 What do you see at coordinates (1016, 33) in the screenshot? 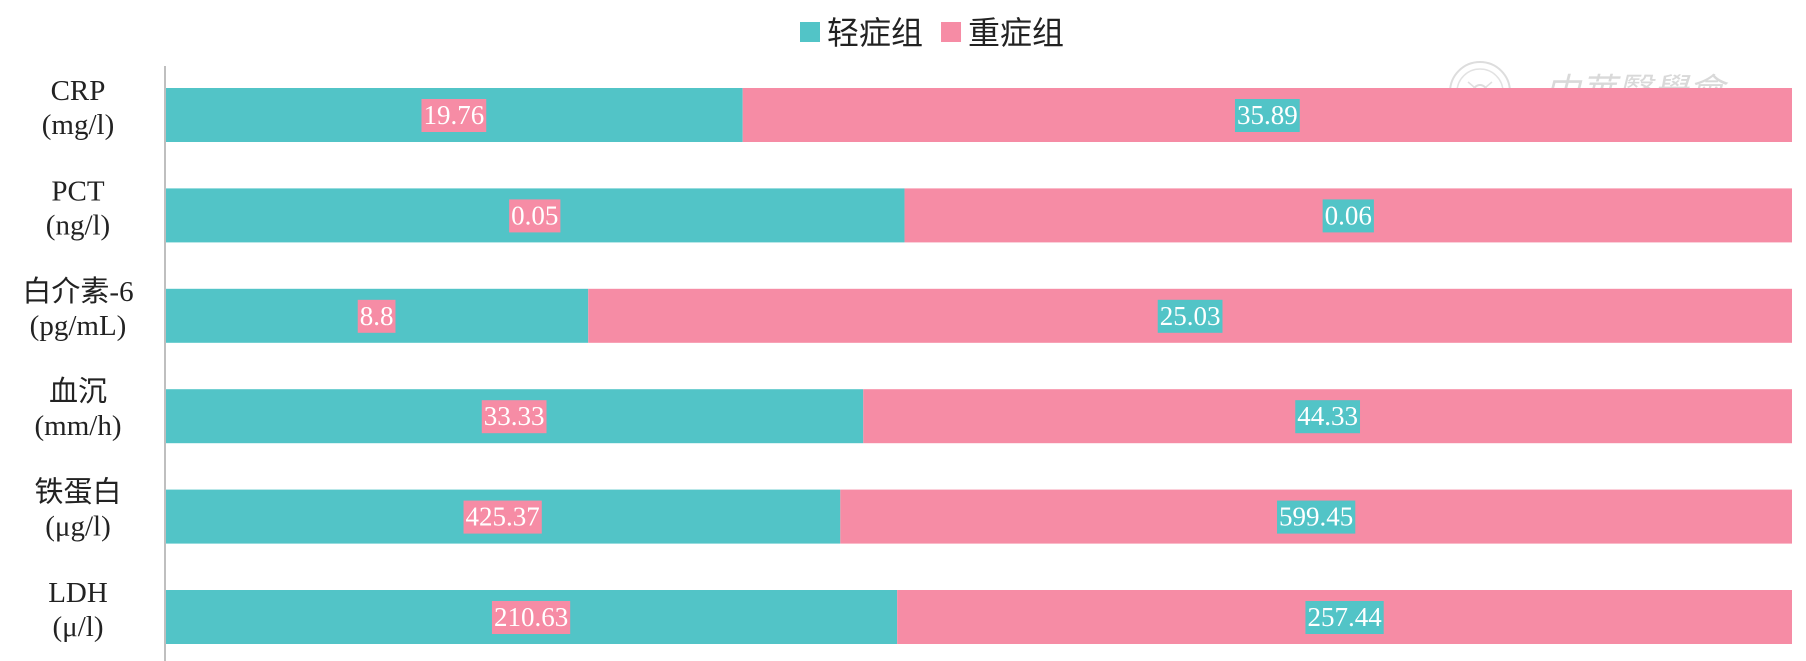
I see `legend-label: 重症组` at bounding box center [1016, 33].